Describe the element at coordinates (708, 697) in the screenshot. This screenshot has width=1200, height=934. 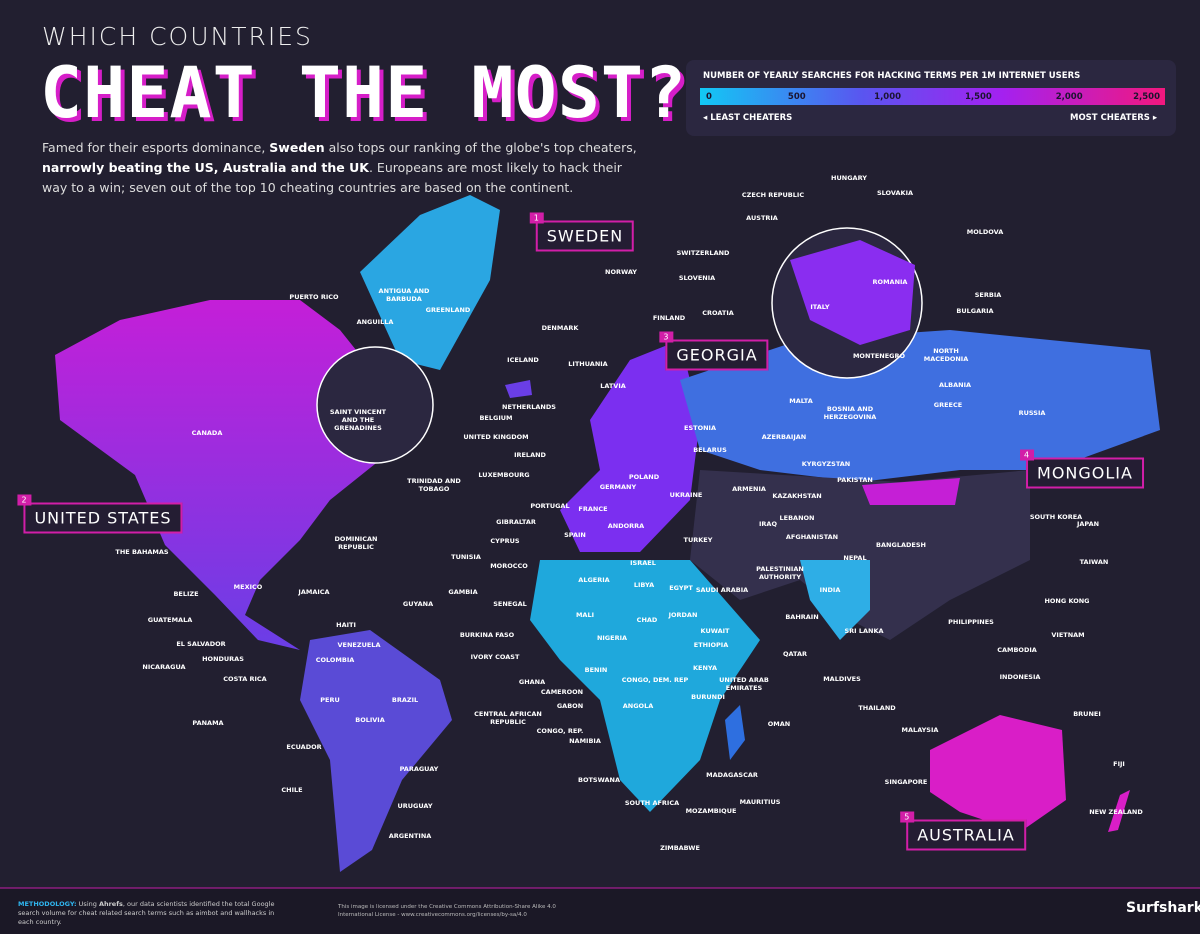
I see `country-label: BURUNDI` at that location.